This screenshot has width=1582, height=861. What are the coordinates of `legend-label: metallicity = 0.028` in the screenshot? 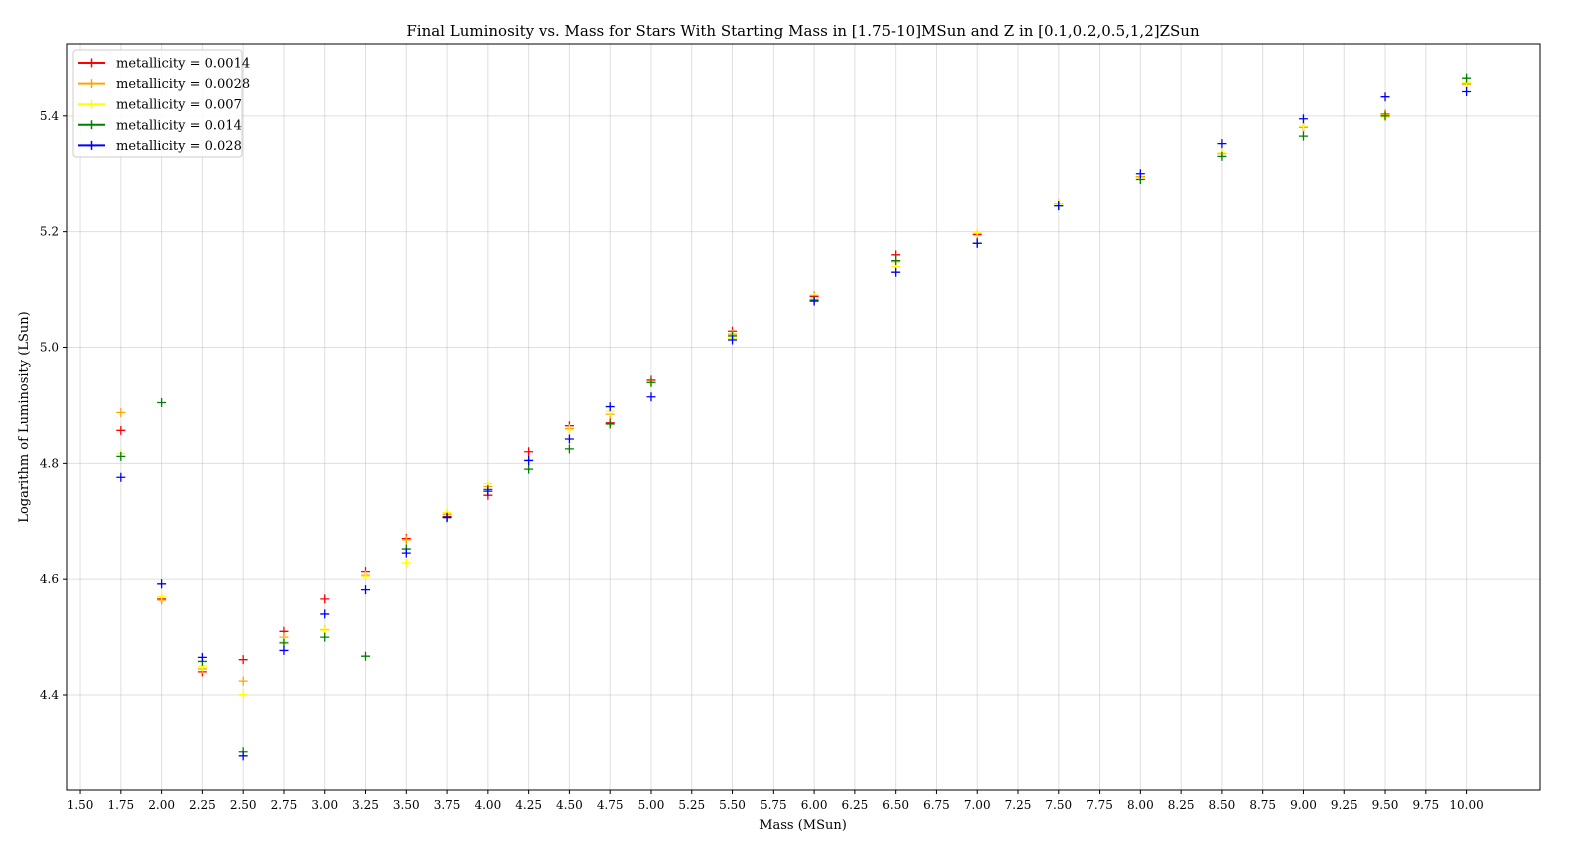 It's located at (179, 146).